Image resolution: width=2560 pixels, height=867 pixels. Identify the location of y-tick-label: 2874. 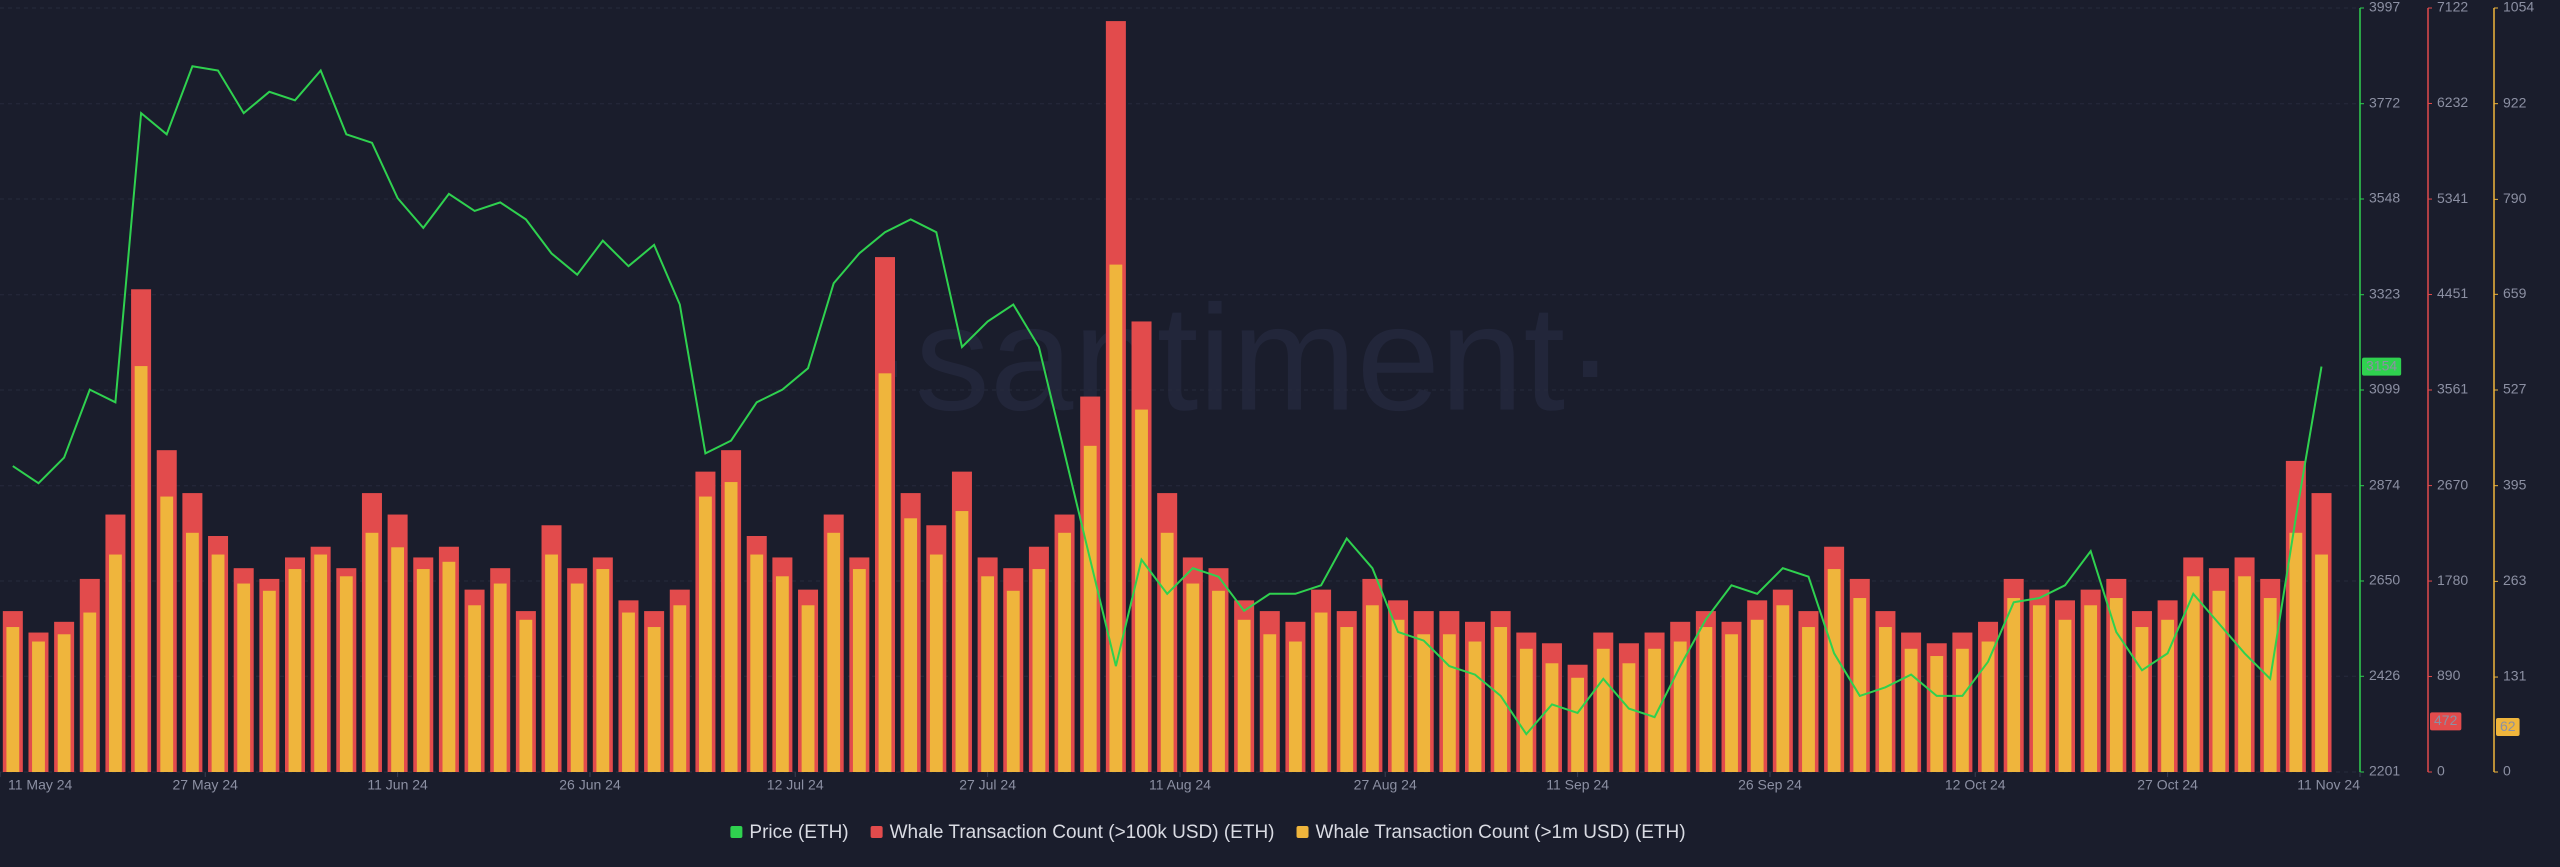
(2384, 484).